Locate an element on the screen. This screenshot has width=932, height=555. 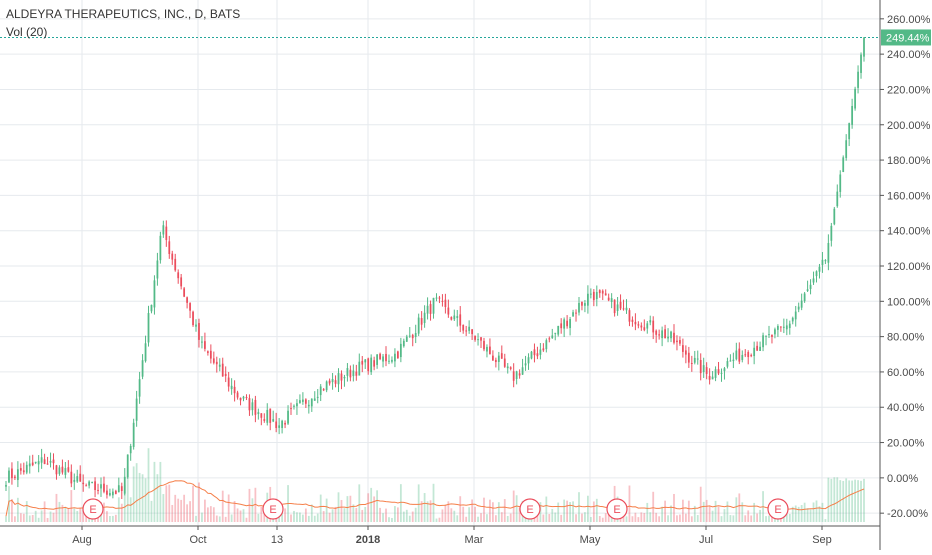
earnings-marker-label: E is located at coordinates (529, 510).